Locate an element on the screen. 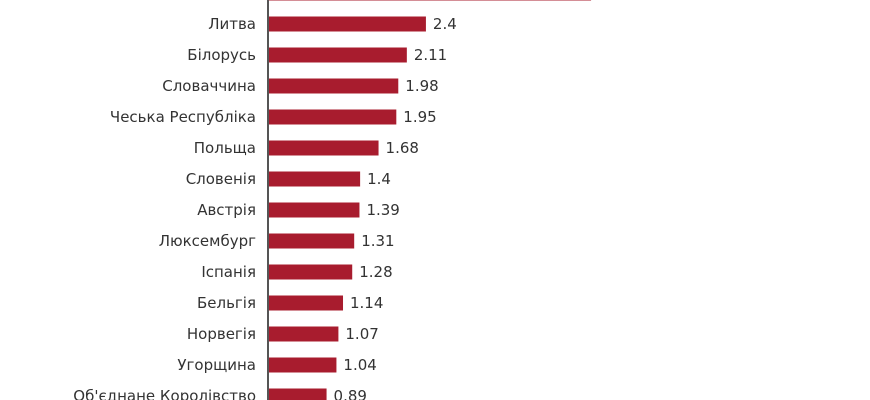  value-label: 1.98 is located at coordinates (421, 86).